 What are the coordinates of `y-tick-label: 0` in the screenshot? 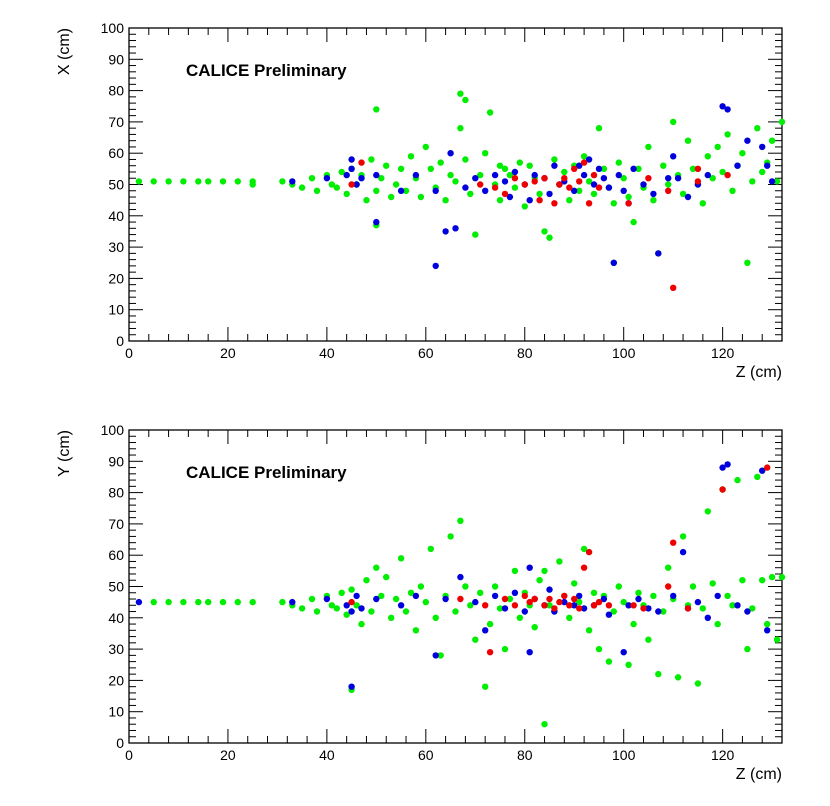 It's located at (120, 743).